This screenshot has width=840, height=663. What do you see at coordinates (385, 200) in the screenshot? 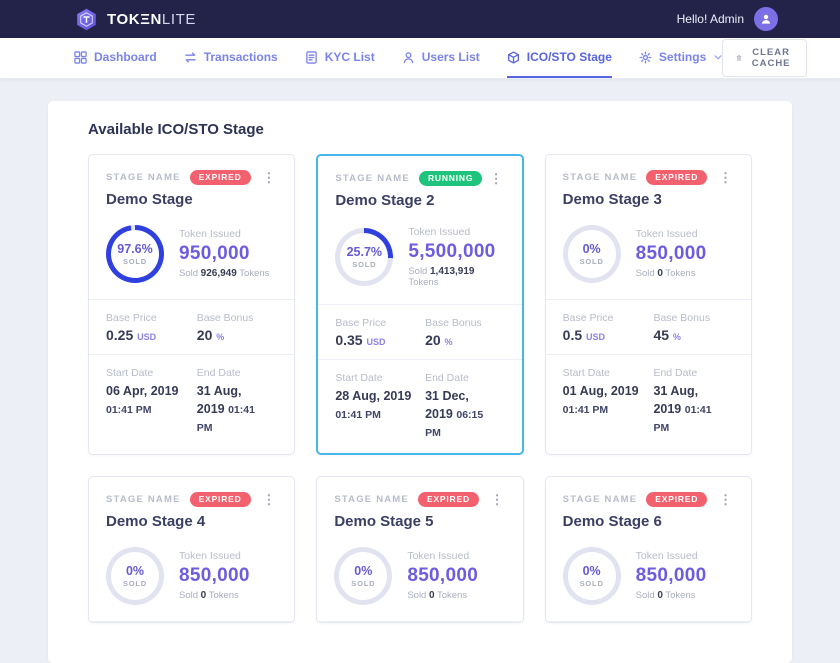
I see `stage-title: Demo Stage 2` at bounding box center [385, 200].